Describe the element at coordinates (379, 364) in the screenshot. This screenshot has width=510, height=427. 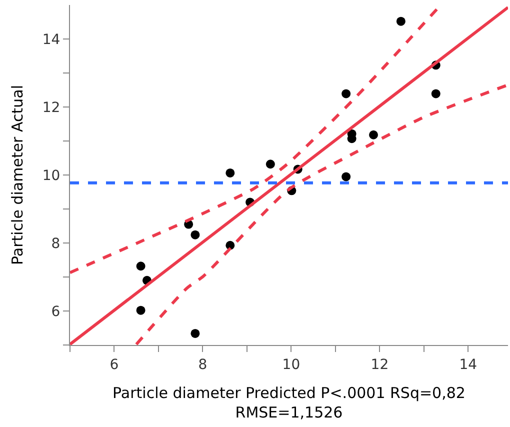
I see `x-tick-label: 12` at that location.